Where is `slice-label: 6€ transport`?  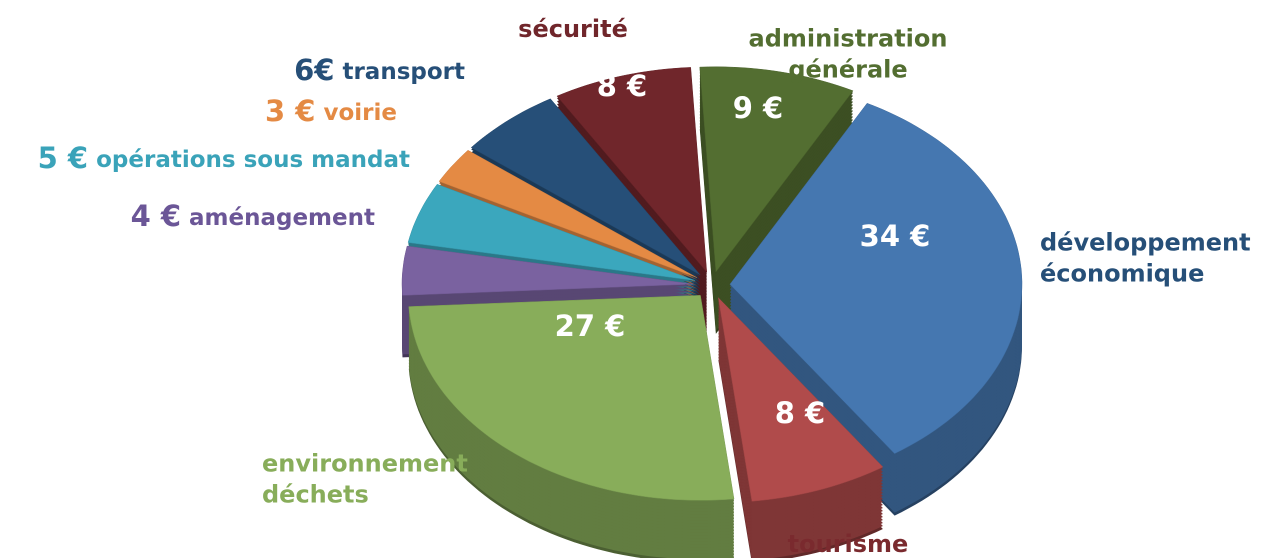
slice-label: 6€ transport is located at coordinates (379, 70).